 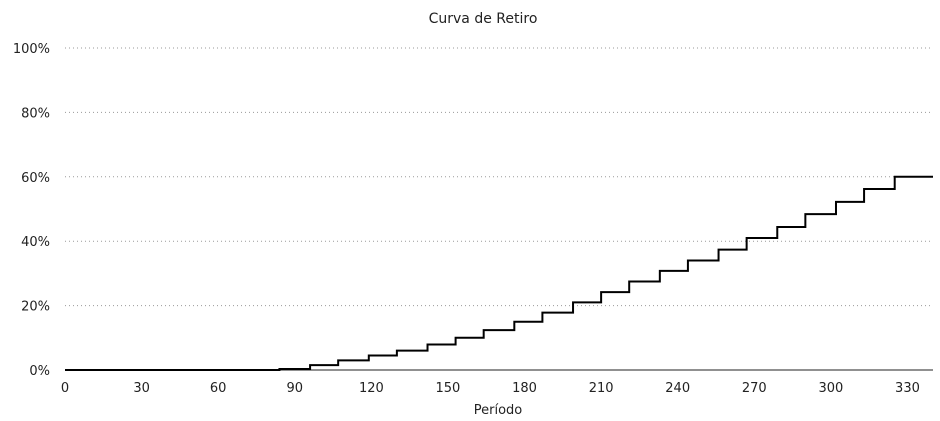 I want to click on chart-title: Curva de Retiro, so click(x=483, y=19).